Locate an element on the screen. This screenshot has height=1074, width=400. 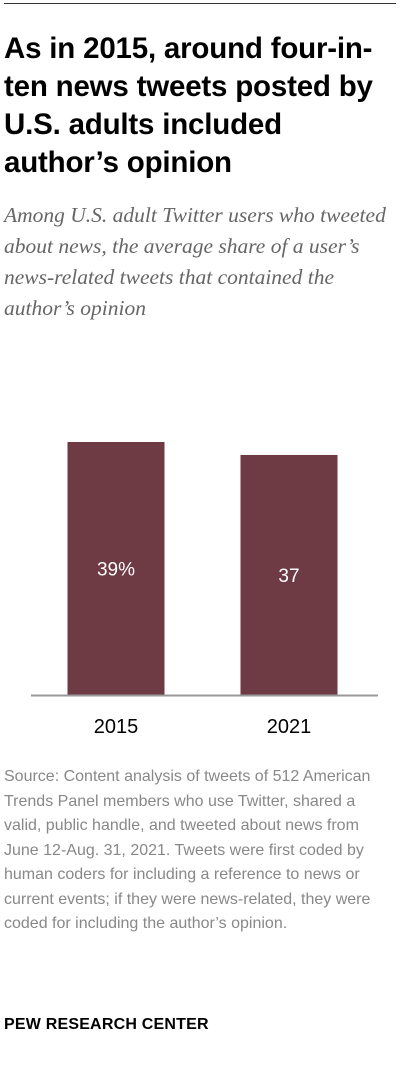
top-rule is located at coordinates (200, 3).